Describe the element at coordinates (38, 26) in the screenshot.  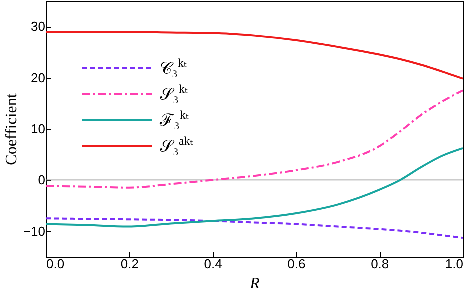
I see `y-tick-label: 30` at that location.